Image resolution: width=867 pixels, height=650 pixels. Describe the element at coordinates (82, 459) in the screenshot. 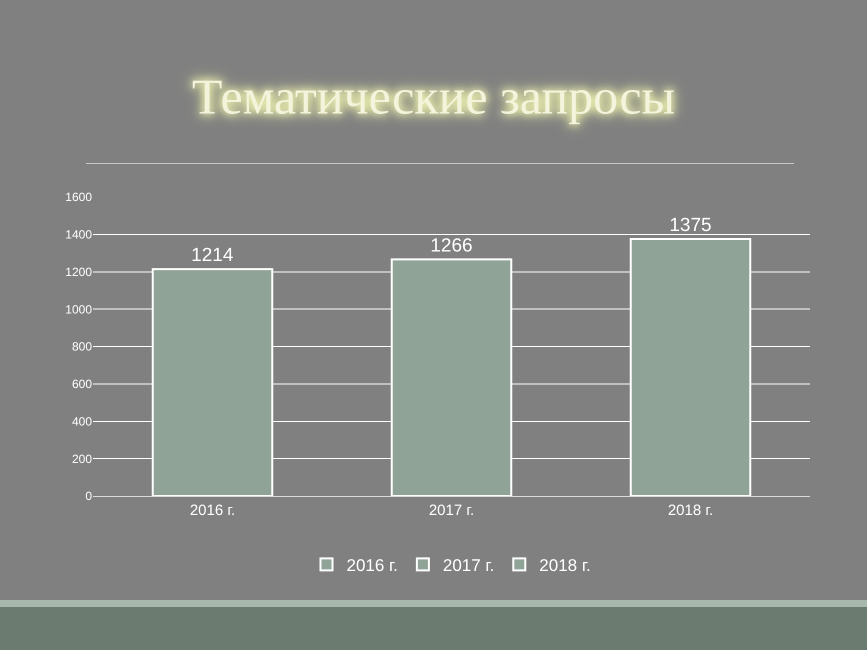

I see `y-tick-label: 200` at that location.